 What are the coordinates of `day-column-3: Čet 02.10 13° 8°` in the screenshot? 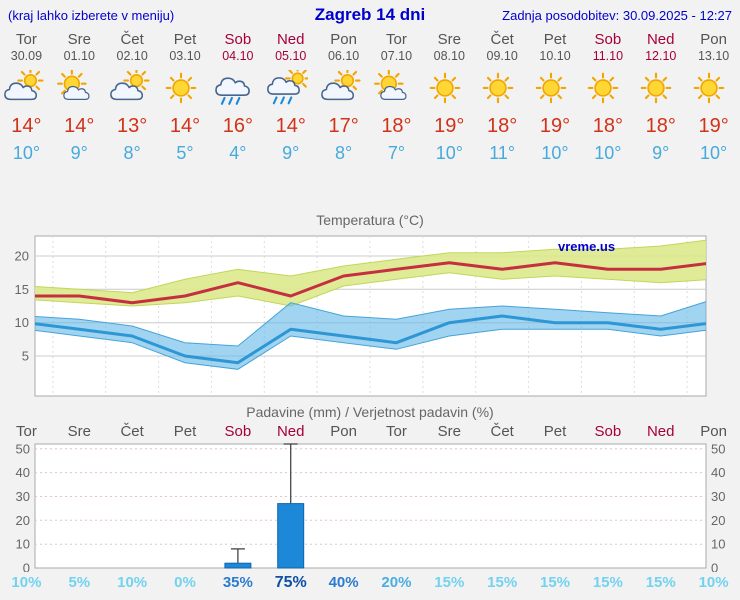 It's located at (132, 97).